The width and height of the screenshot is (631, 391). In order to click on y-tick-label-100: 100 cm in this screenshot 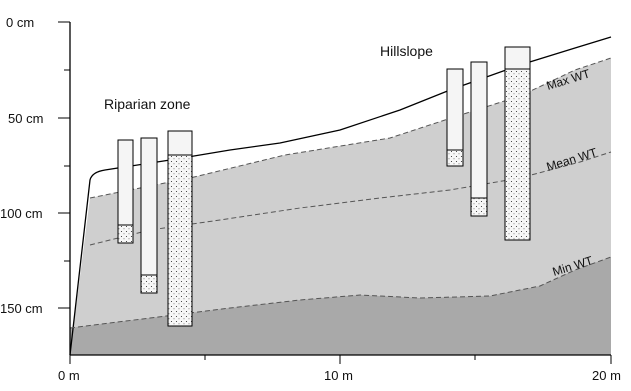, I will do `click(21, 213)`.